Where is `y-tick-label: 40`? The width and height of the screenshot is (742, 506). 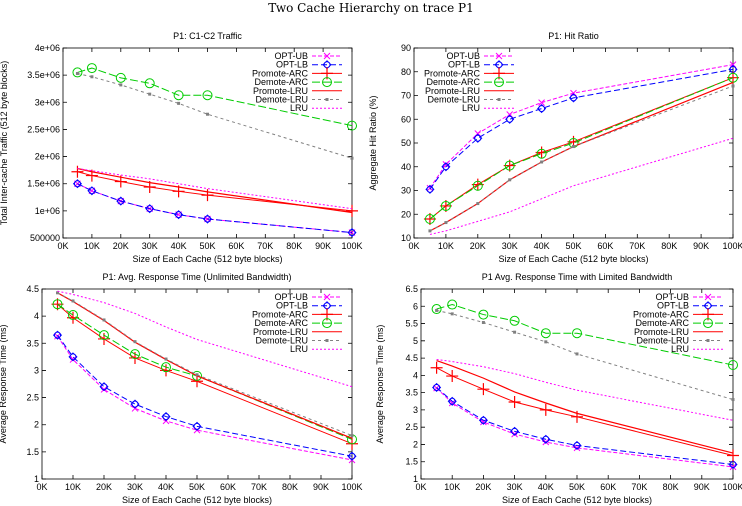 y-tick-label: 40 is located at coordinates (406, 167).